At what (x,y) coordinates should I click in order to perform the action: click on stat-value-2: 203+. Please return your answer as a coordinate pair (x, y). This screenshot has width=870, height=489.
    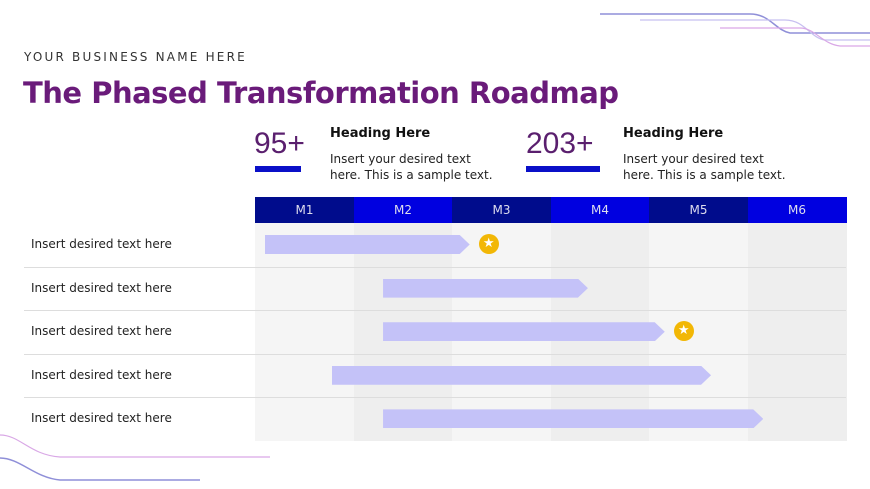
    Looking at the image, I should click on (560, 143).